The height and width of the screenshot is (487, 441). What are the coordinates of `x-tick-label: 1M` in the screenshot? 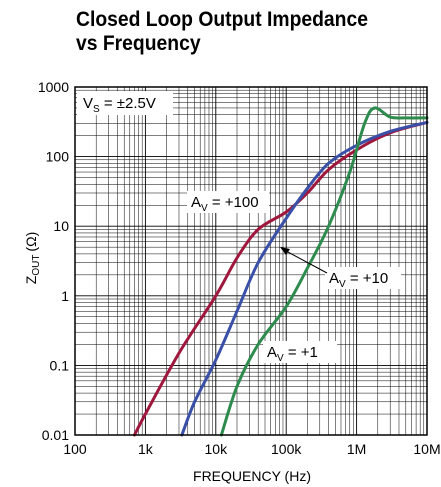 It's located at (356, 449).